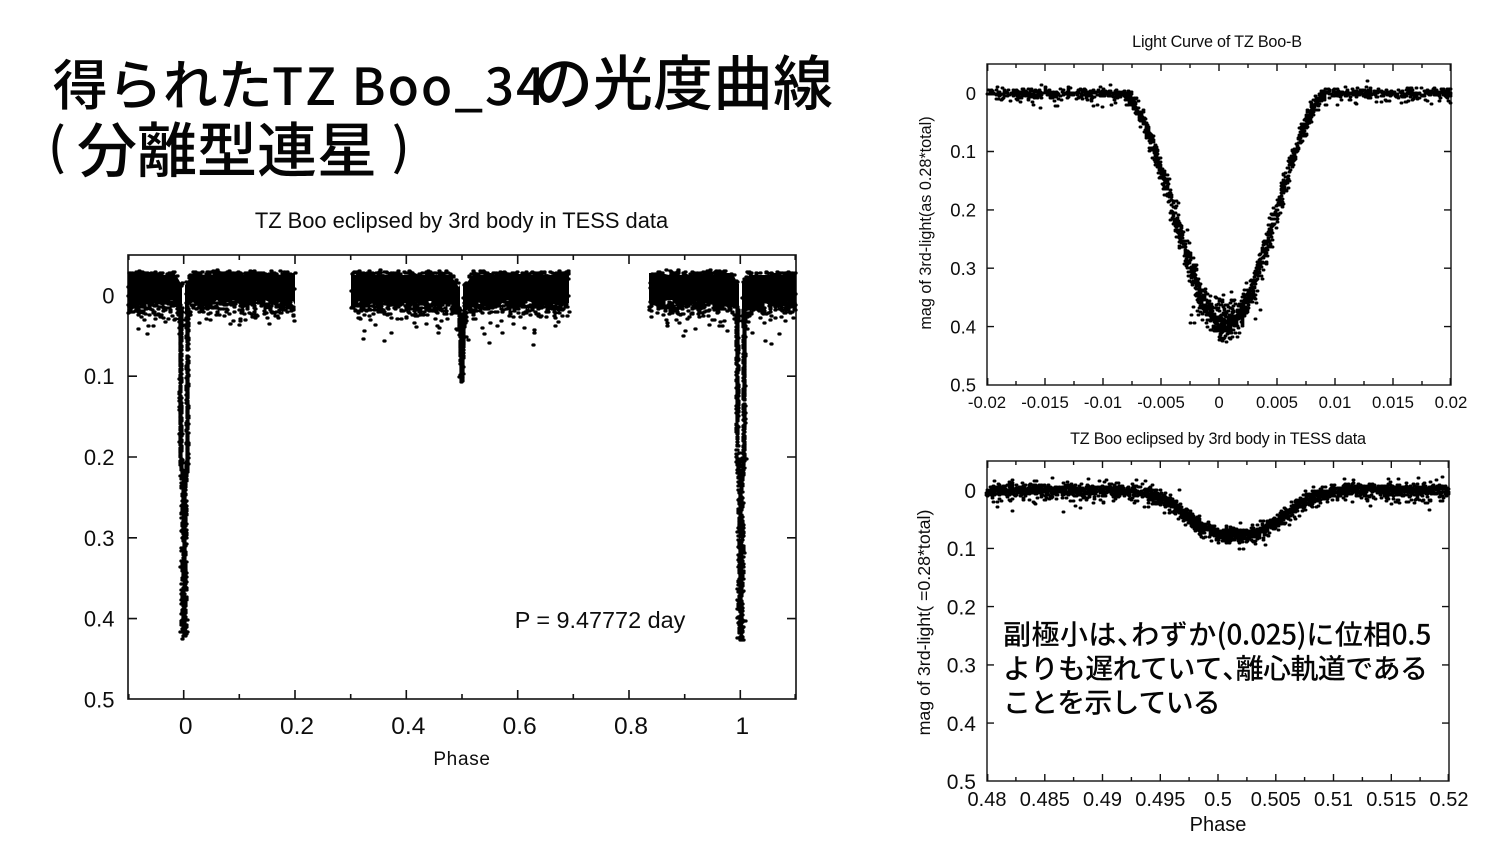  I want to click on svg-text: 0.01, so click(1335, 402).